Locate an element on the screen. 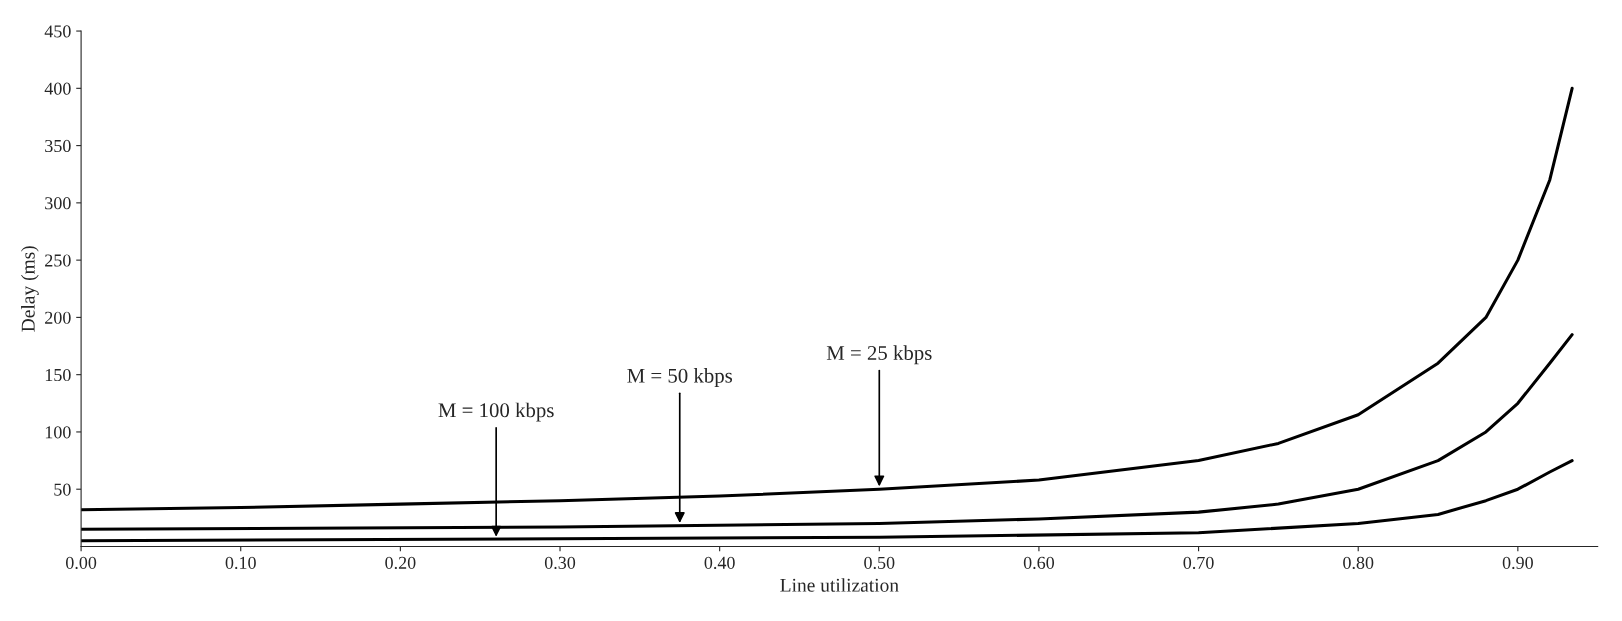  x-tick-label: 0.60 is located at coordinates (1039, 562).